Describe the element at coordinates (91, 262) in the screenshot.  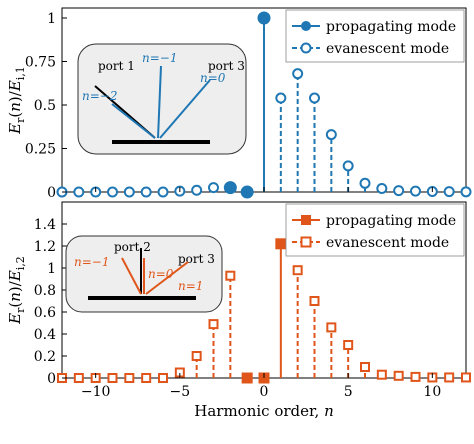
I see `bottom-inset-order-minus1: n=−1` at that location.